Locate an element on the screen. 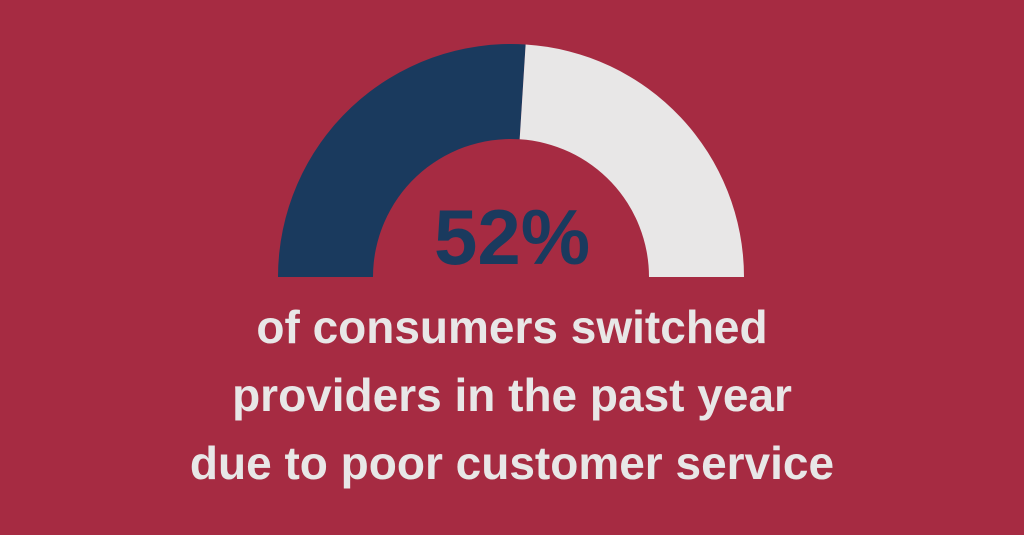 This screenshot has height=535, width=1024. gauge-empty-segment is located at coordinates (631, 160).